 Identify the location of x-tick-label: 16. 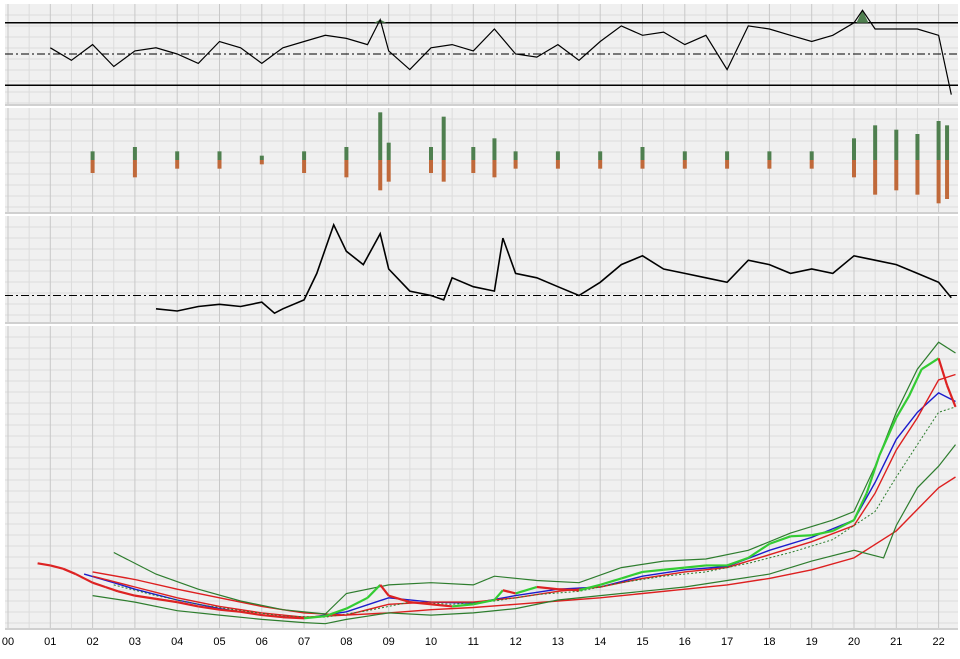
(685, 642).